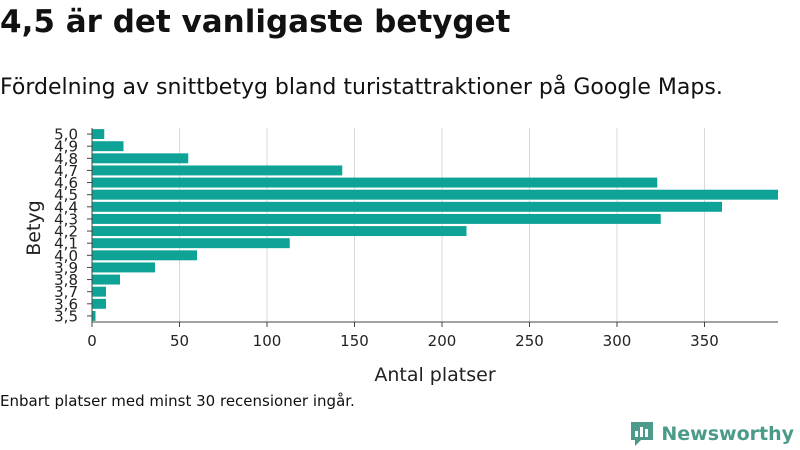 The height and width of the screenshot is (450, 800). Describe the element at coordinates (66, 171) in the screenshot. I see `y-tick-label: 4,7` at that location.